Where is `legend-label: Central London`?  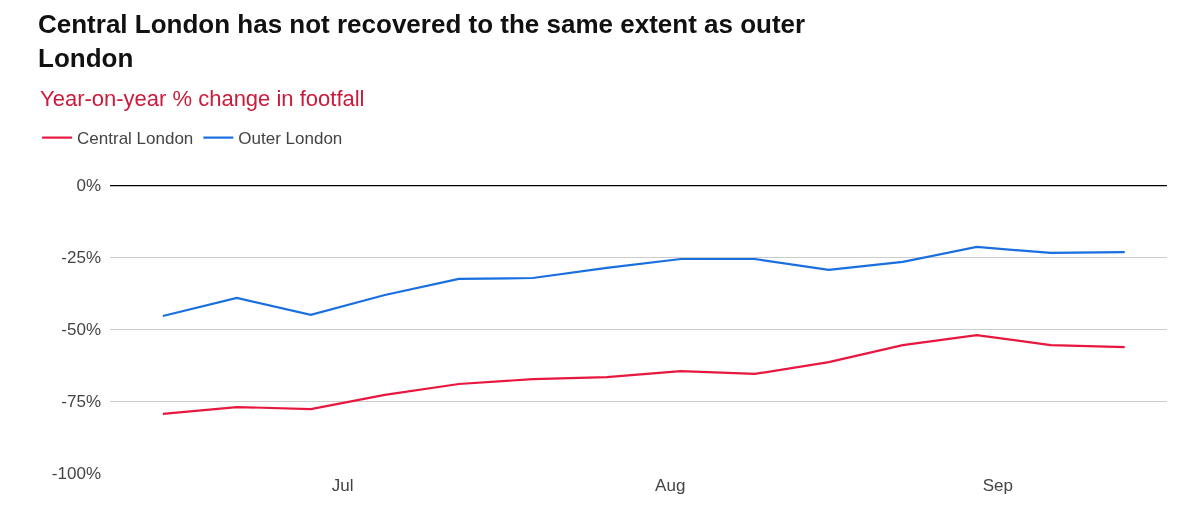 legend-label: Central London is located at coordinates (135, 139).